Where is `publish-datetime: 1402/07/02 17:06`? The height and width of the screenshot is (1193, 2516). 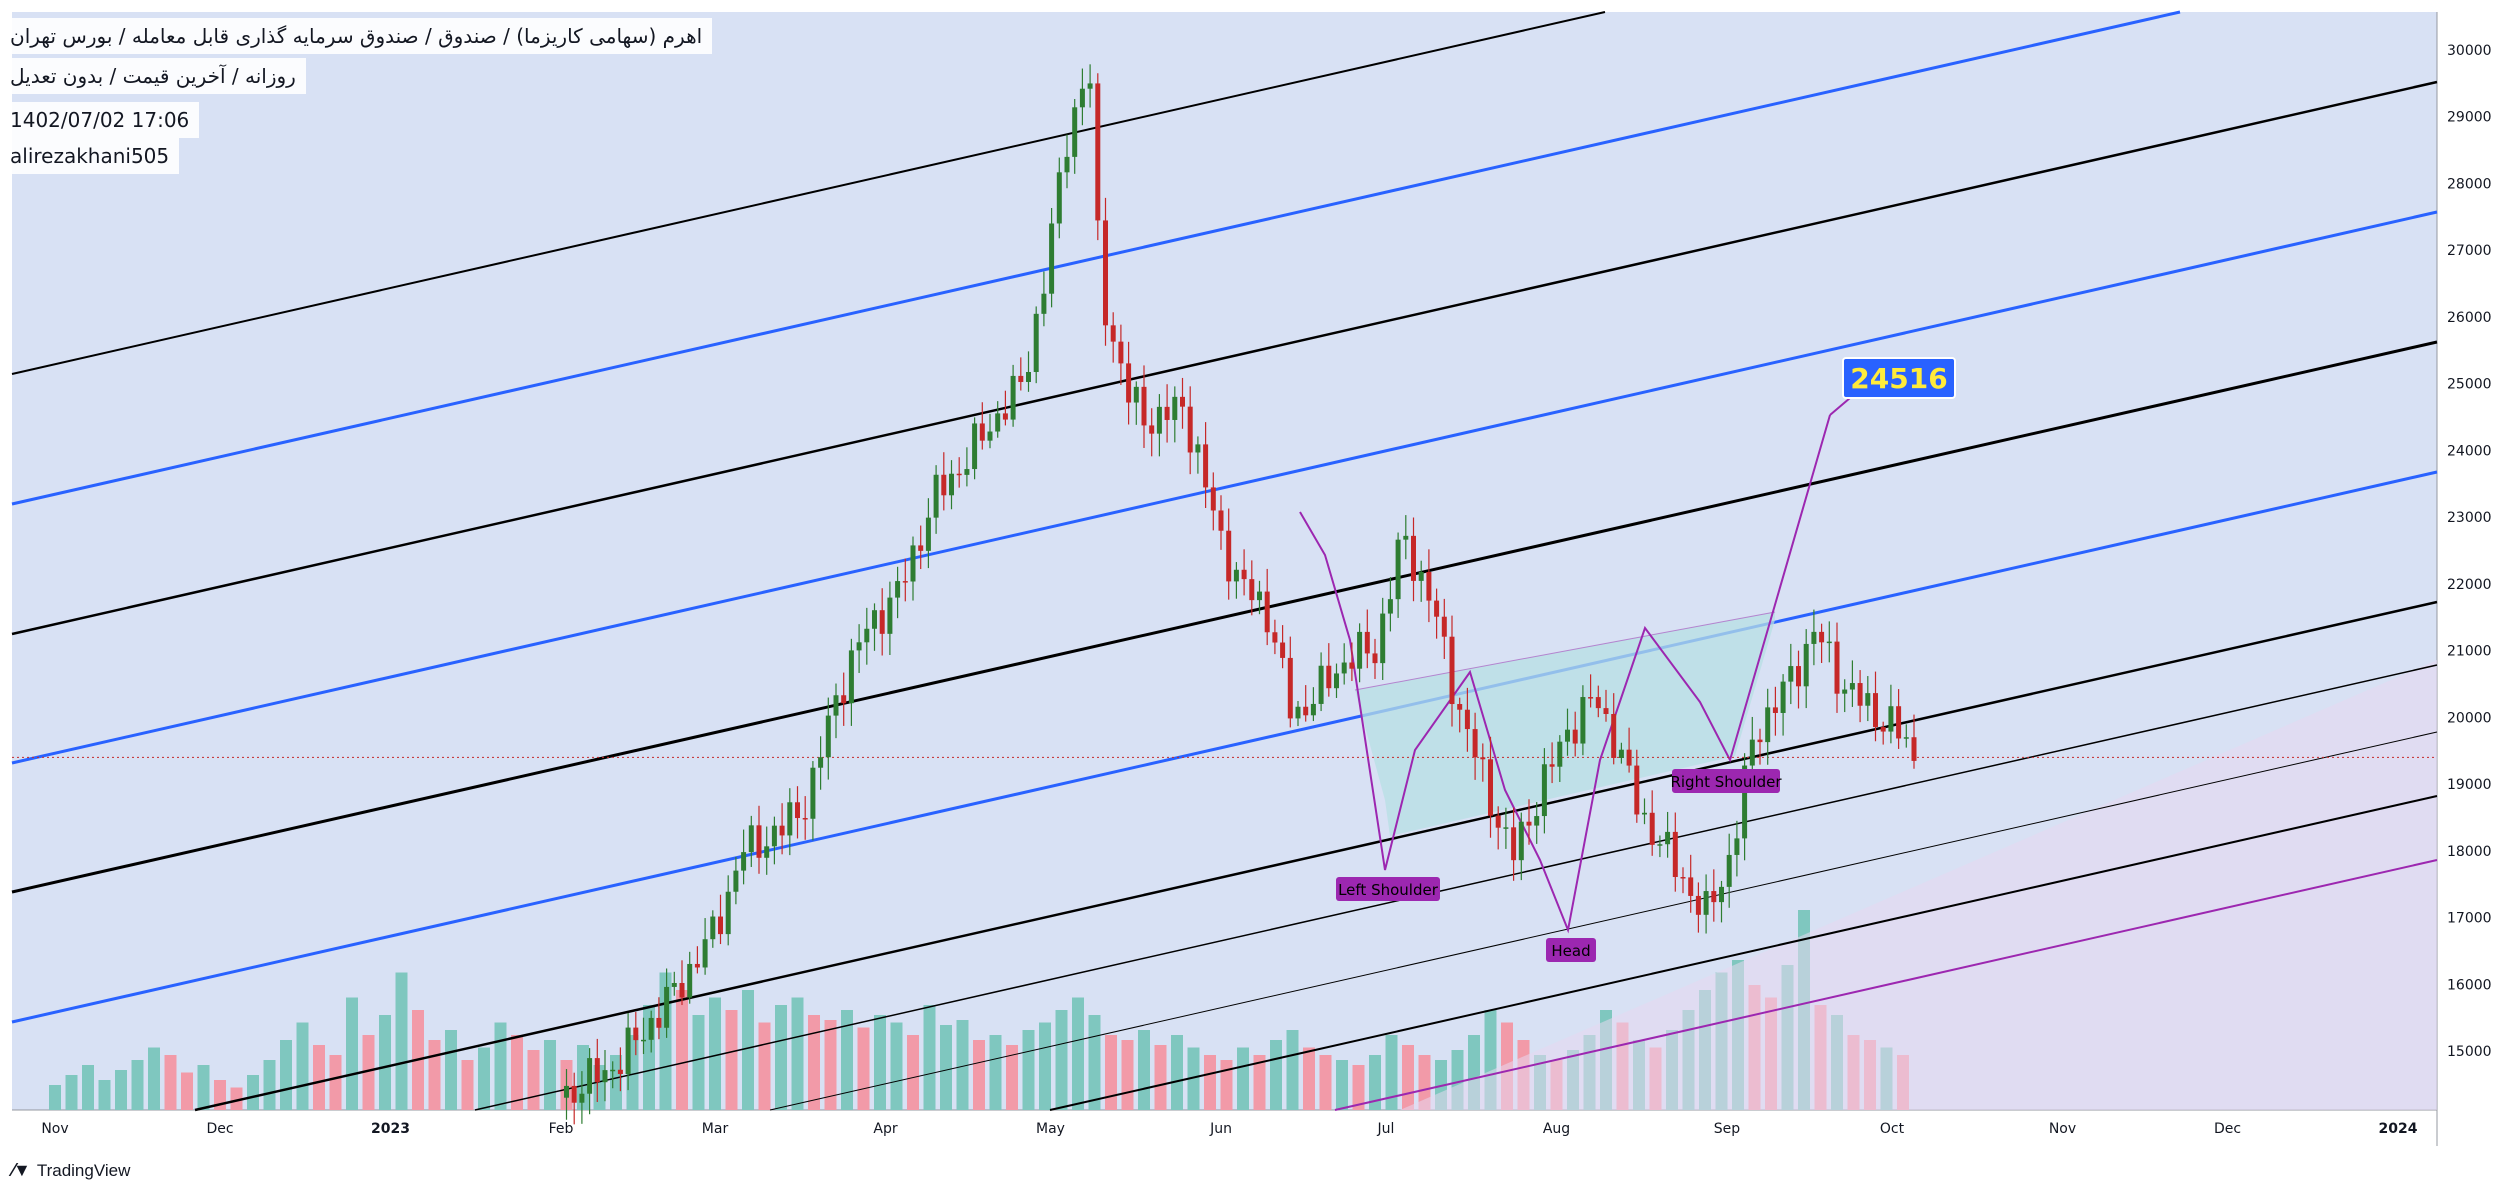 publish-datetime: 1402/07/02 17:06 is located at coordinates (100, 120).